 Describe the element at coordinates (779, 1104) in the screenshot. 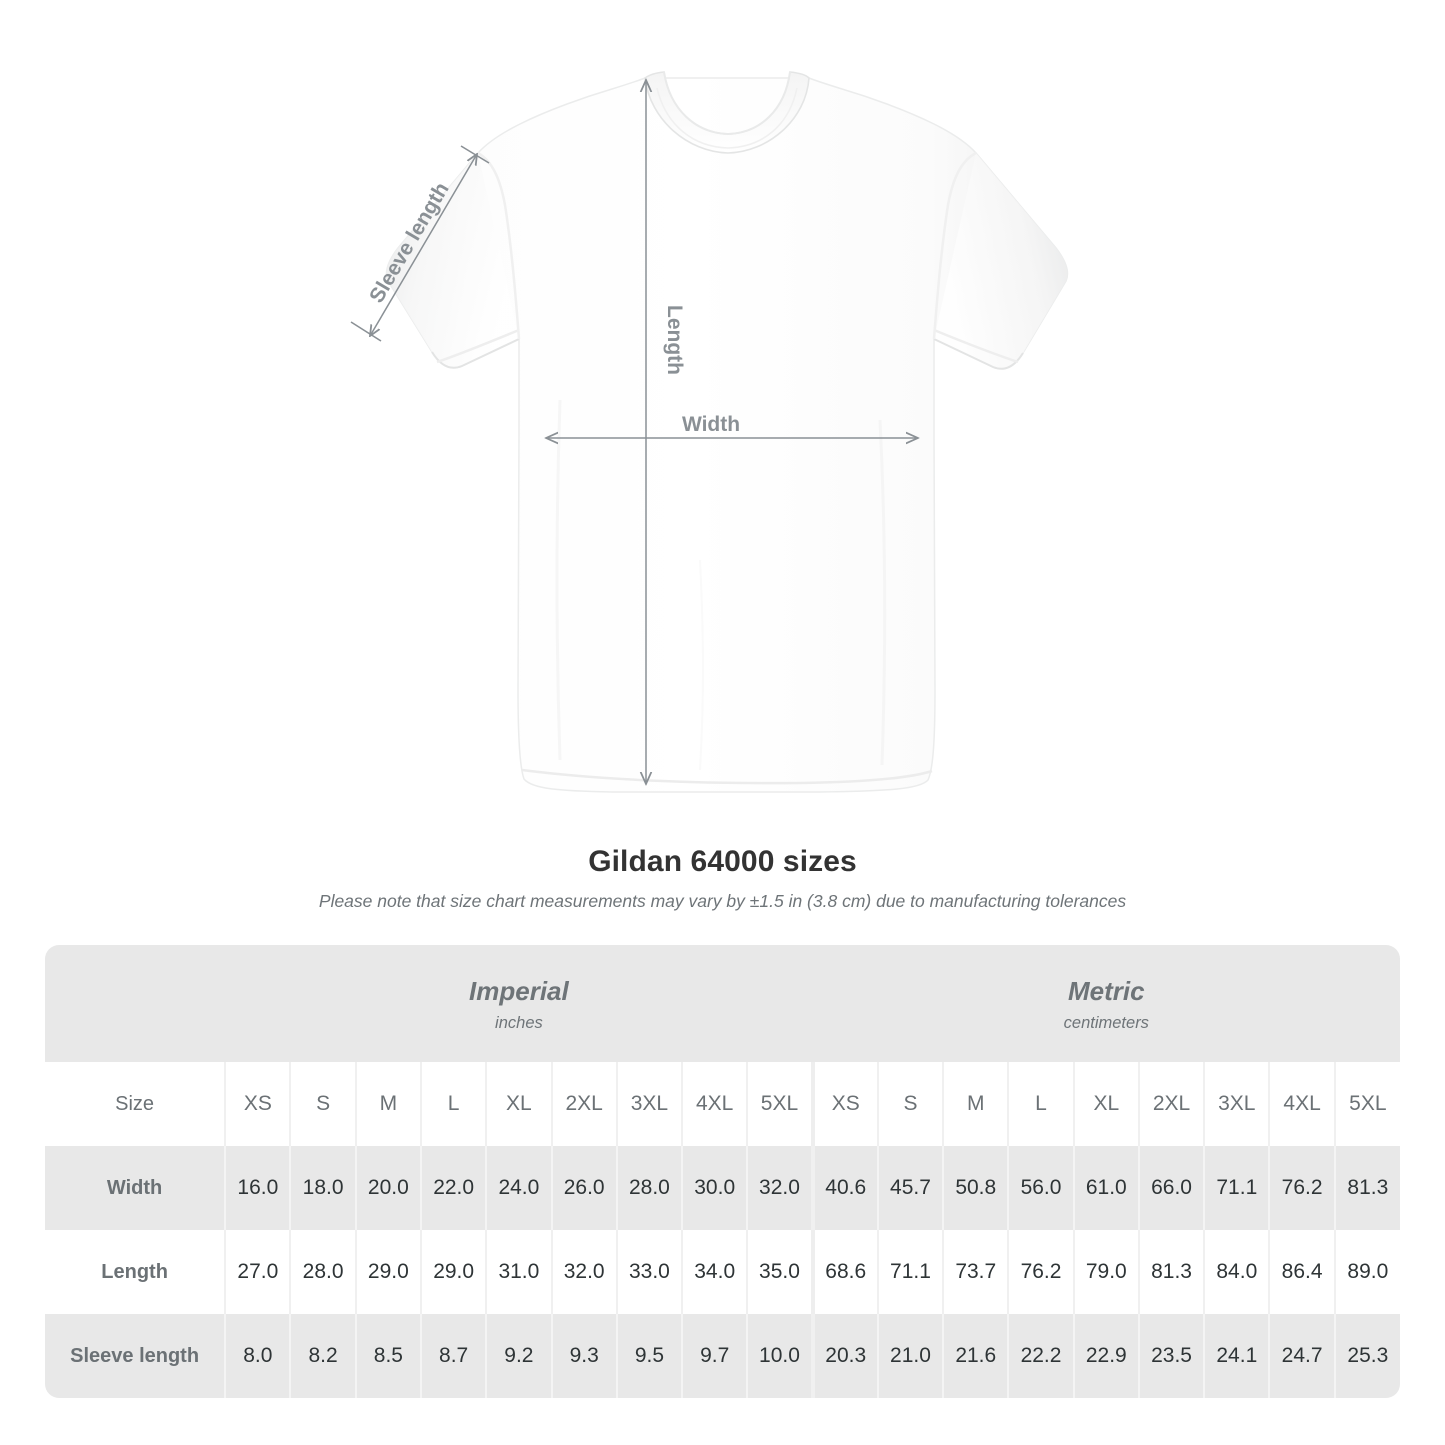

I see `size-header-imperial-5xl: 5XL` at that location.